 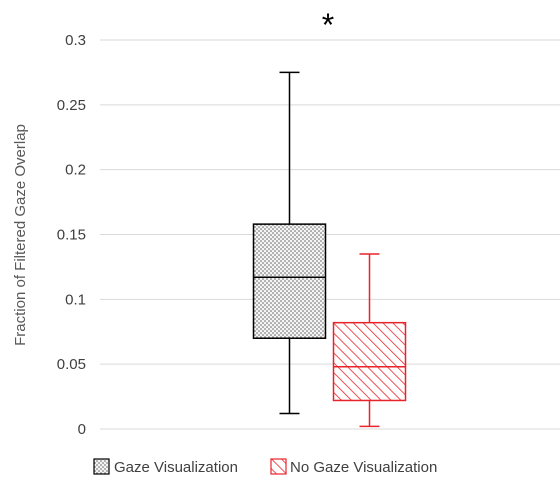 What do you see at coordinates (20, 235) in the screenshot?
I see `y-axis-title: Fraction of Filtered Gaze Overlap` at bounding box center [20, 235].